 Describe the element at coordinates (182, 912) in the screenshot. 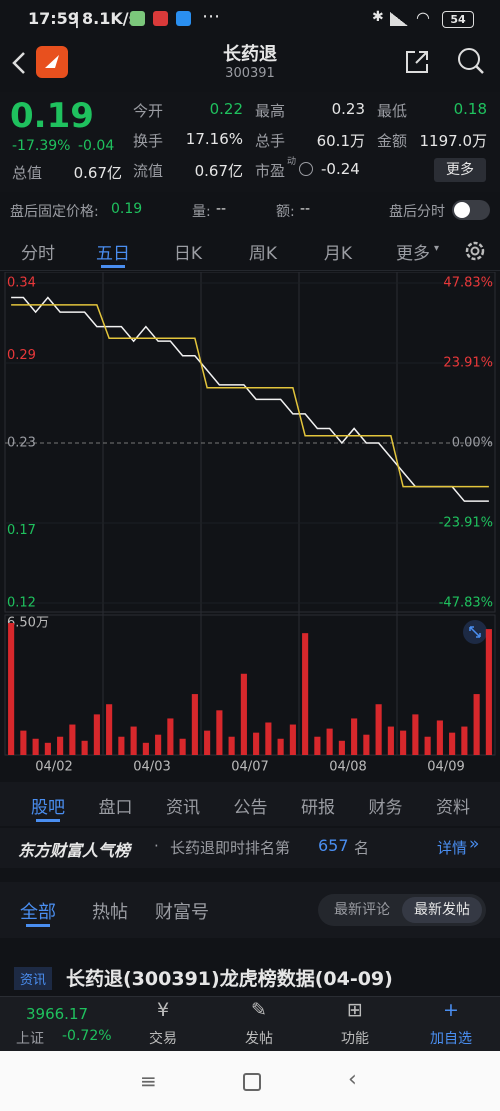

I see `tab: 财富号` at that location.